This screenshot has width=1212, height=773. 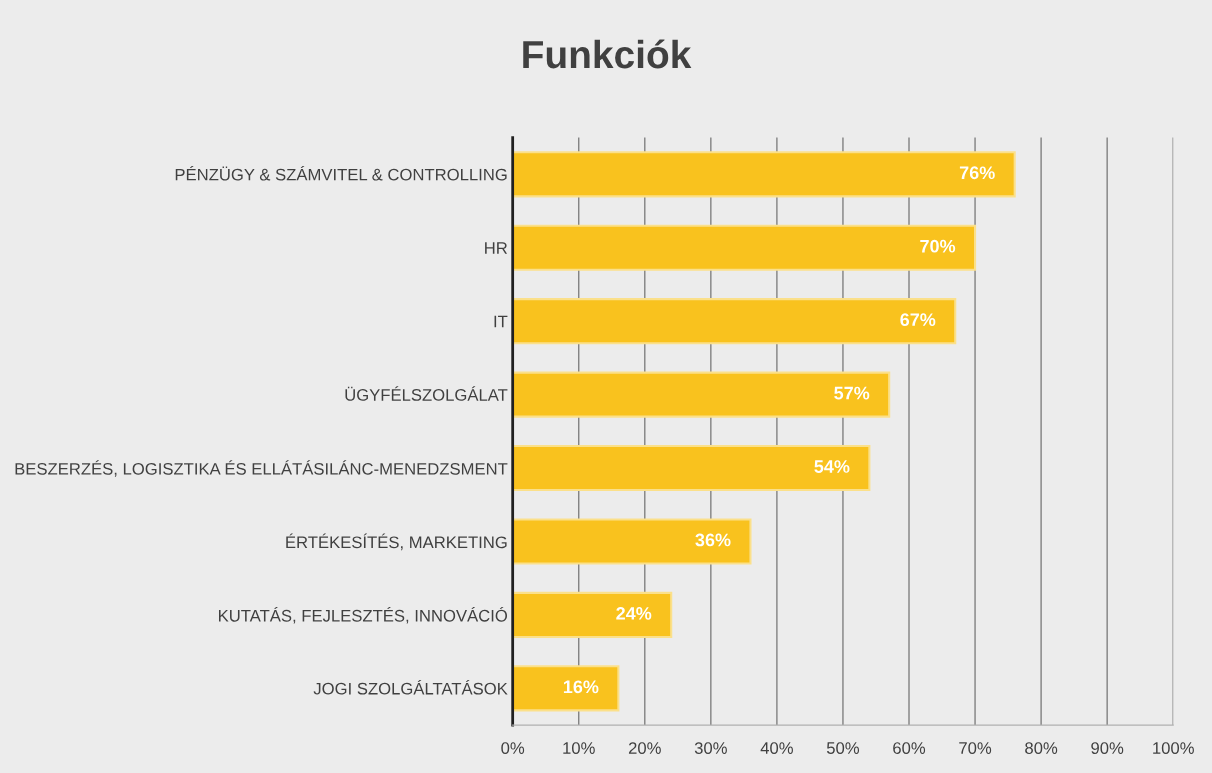 What do you see at coordinates (977, 173) in the screenshot?
I see `data-label: 76%` at bounding box center [977, 173].